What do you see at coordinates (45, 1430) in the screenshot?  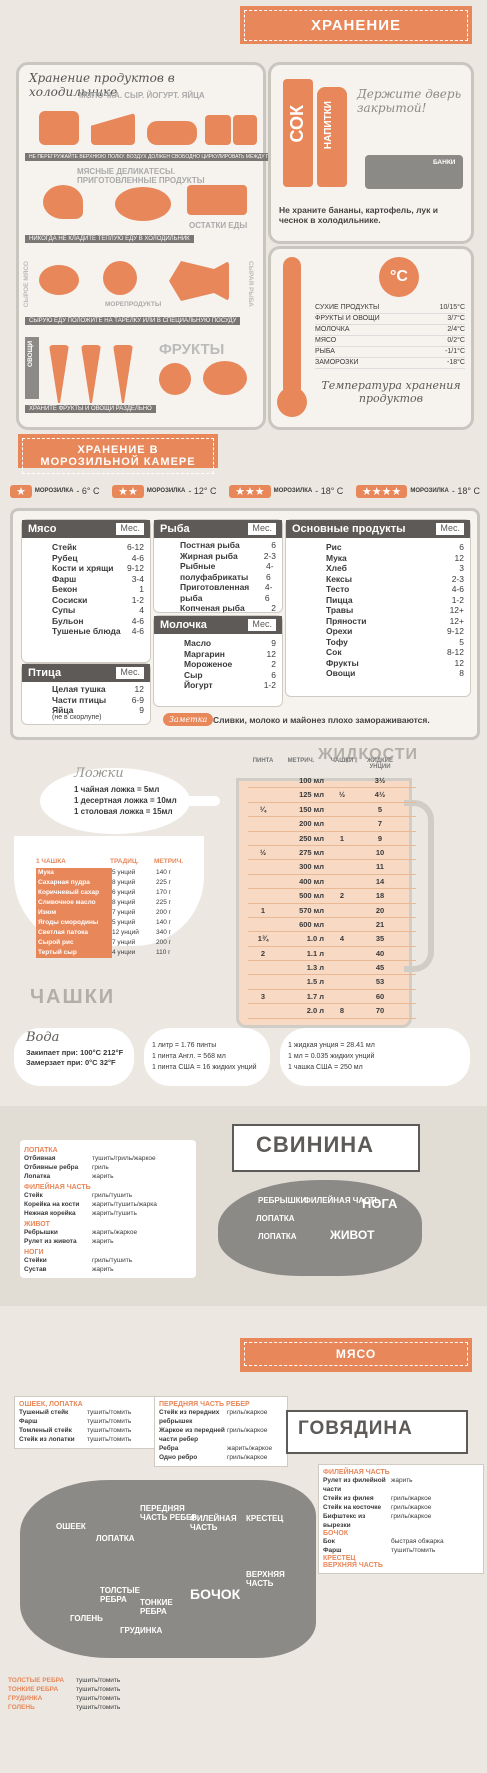 I see `beef-cut: Томленый стейк` at bounding box center [45, 1430].